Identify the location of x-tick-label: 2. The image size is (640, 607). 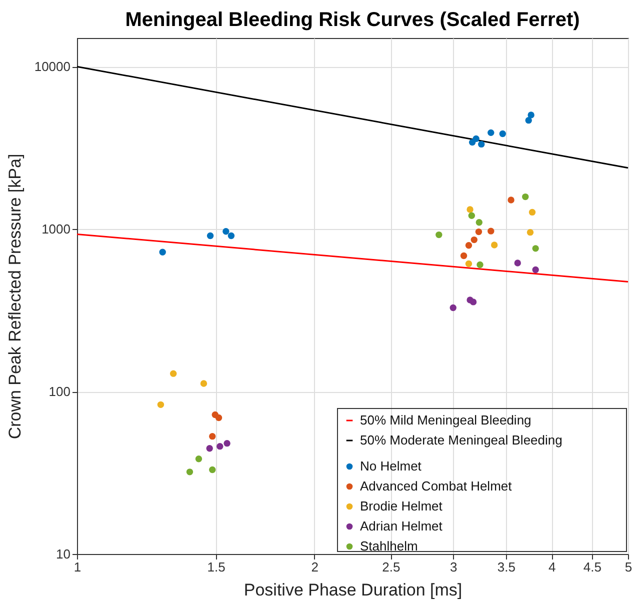
(314, 567).